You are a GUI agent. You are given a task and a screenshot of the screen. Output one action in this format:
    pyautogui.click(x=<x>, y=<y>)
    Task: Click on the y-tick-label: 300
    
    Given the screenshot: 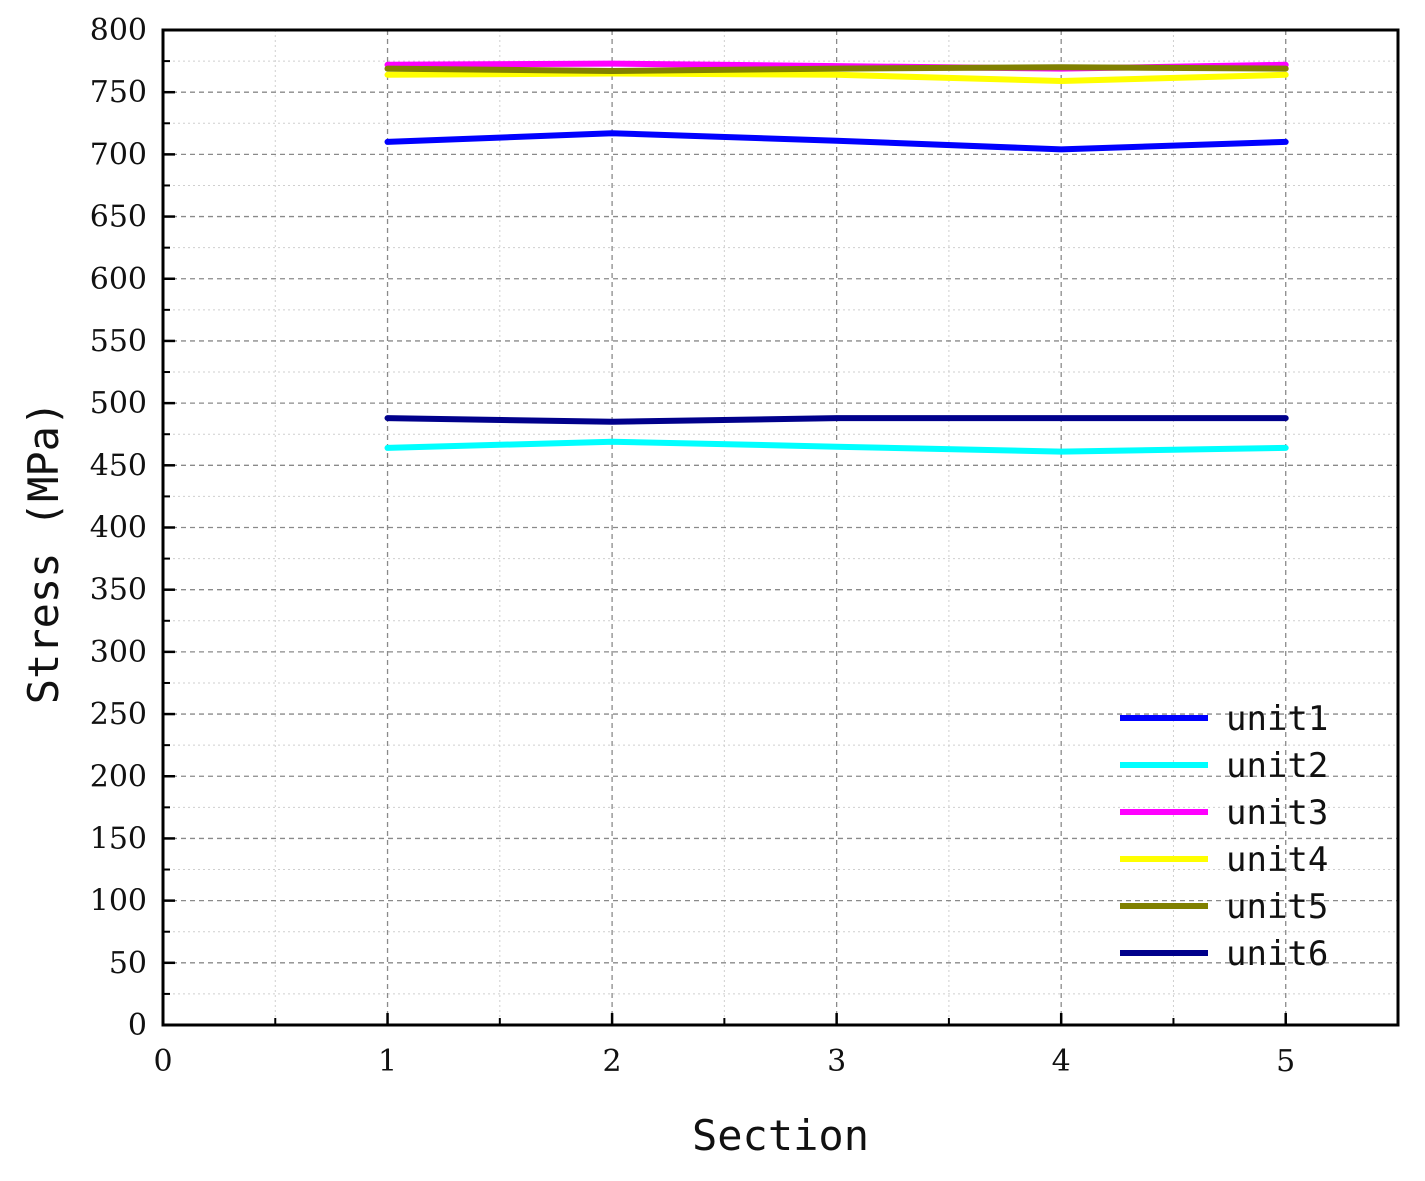 What is the action you would take?
    pyautogui.click(x=118, y=652)
    